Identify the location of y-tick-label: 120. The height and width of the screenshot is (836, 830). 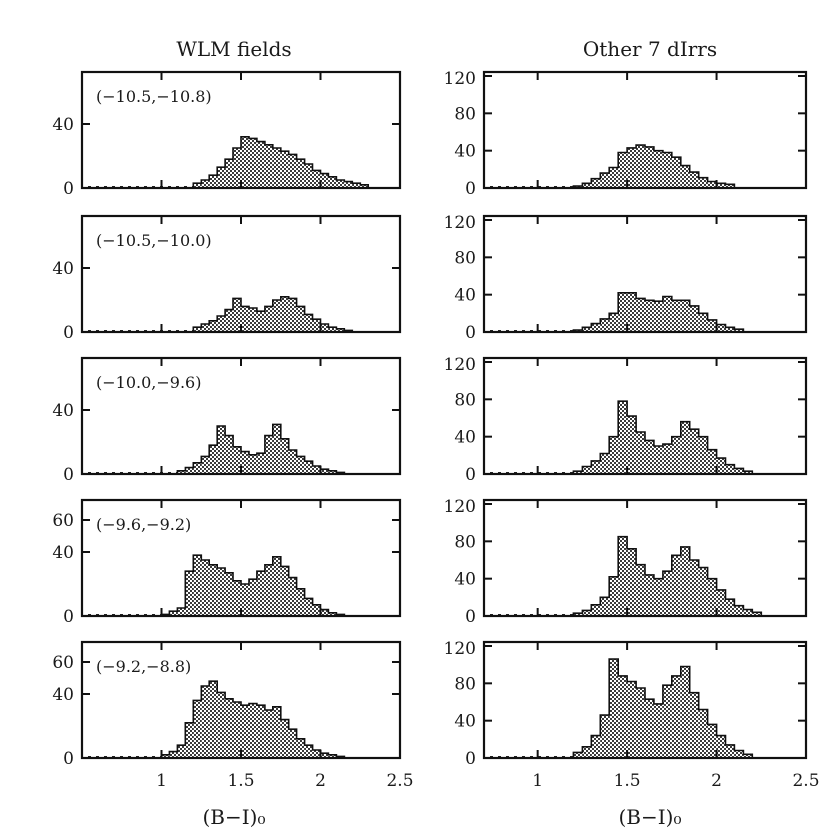
(460, 365).